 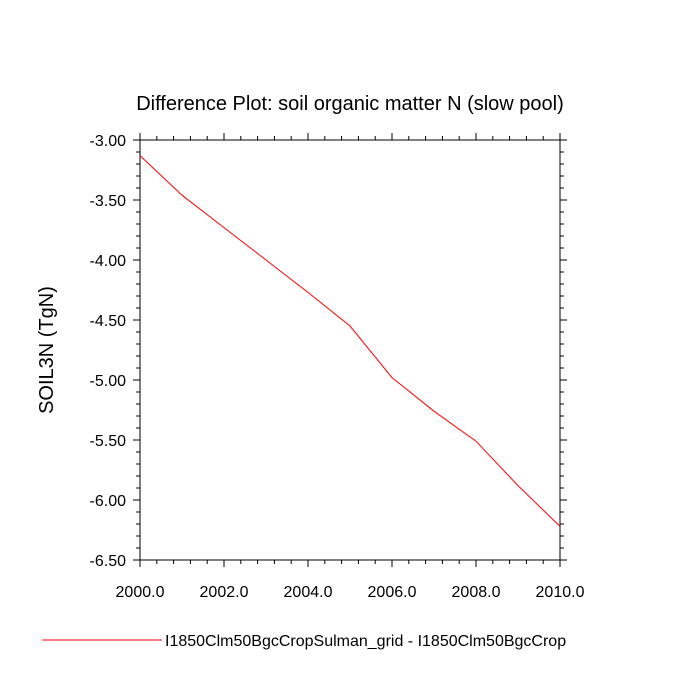 I want to click on x-tick-label: 2002.0, so click(x=224, y=592).